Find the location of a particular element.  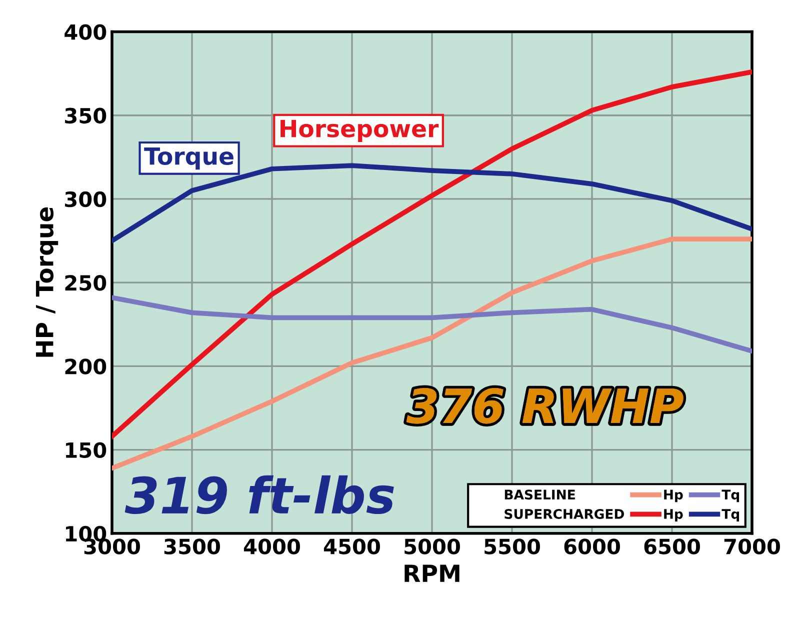

annotation: 376 RWHP is located at coordinates (545, 406).